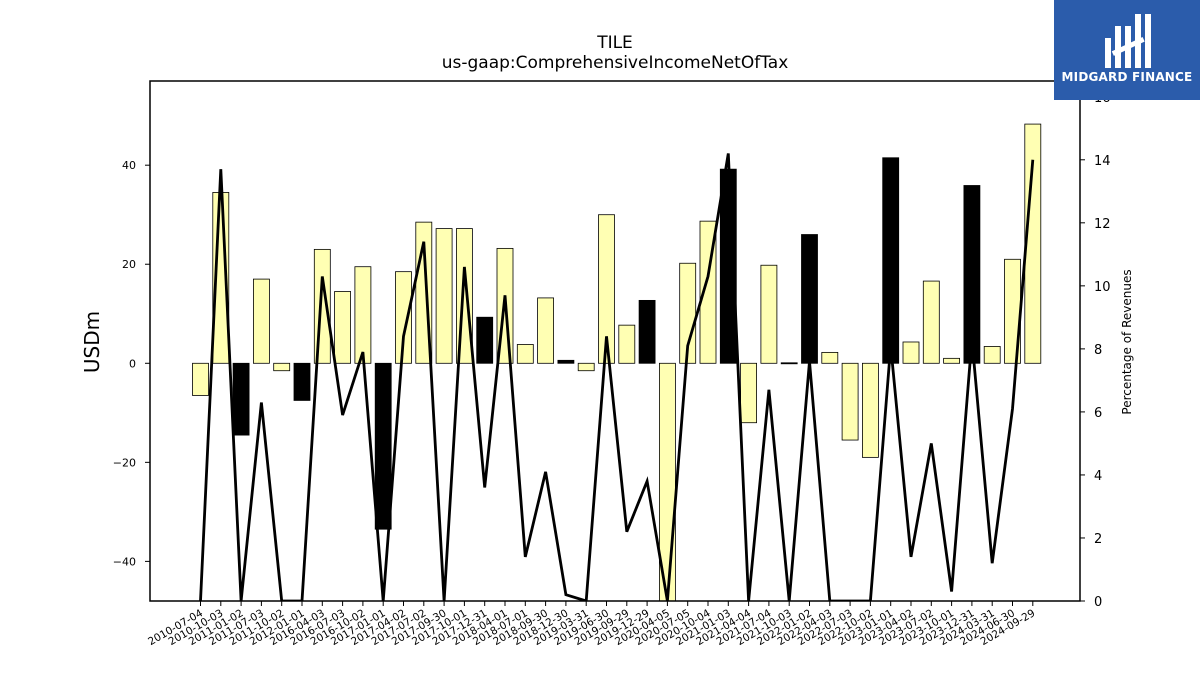  I want to click on y-tick-label-0: 0, so click(132, 363).